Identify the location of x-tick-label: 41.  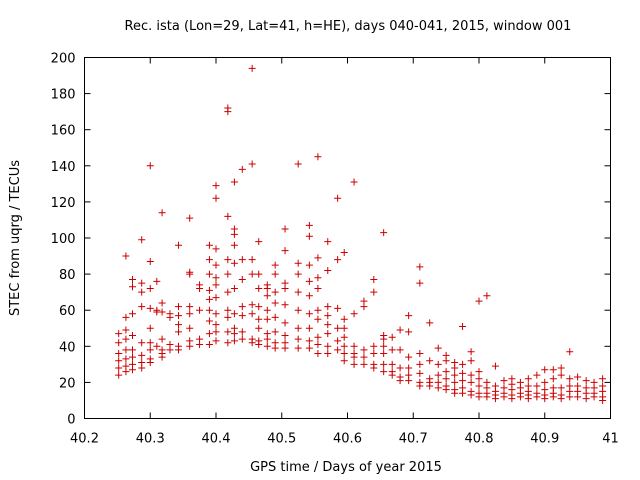
(610, 439).